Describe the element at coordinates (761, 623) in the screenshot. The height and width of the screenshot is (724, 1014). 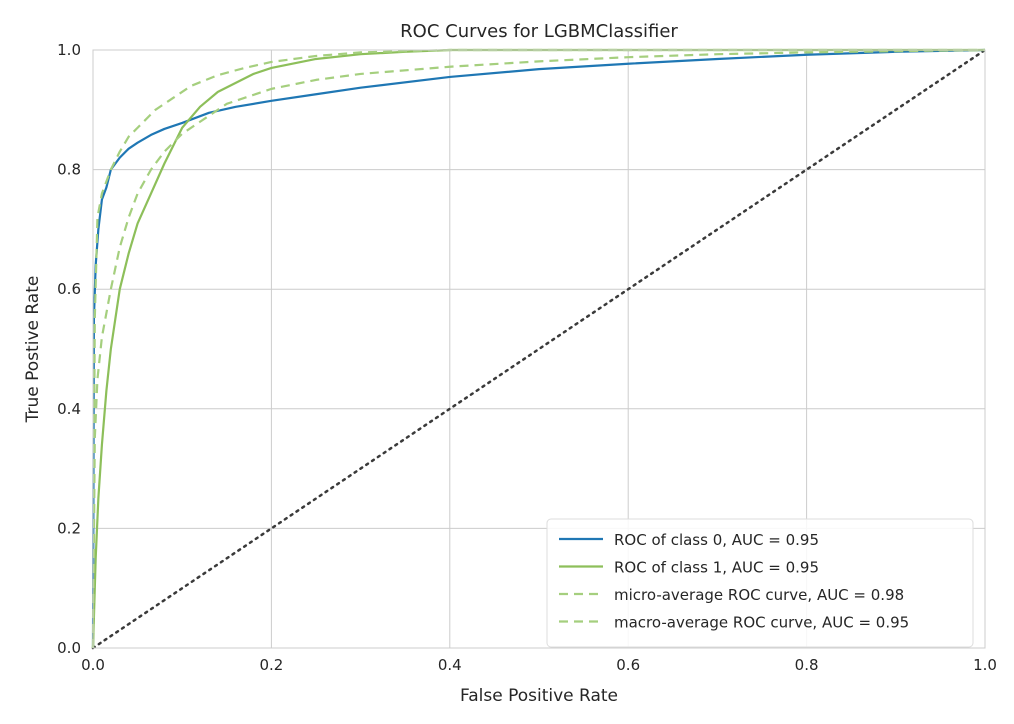
I see `legend-entry-3: macro-average ROC curve, AUC = 0.95` at that location.